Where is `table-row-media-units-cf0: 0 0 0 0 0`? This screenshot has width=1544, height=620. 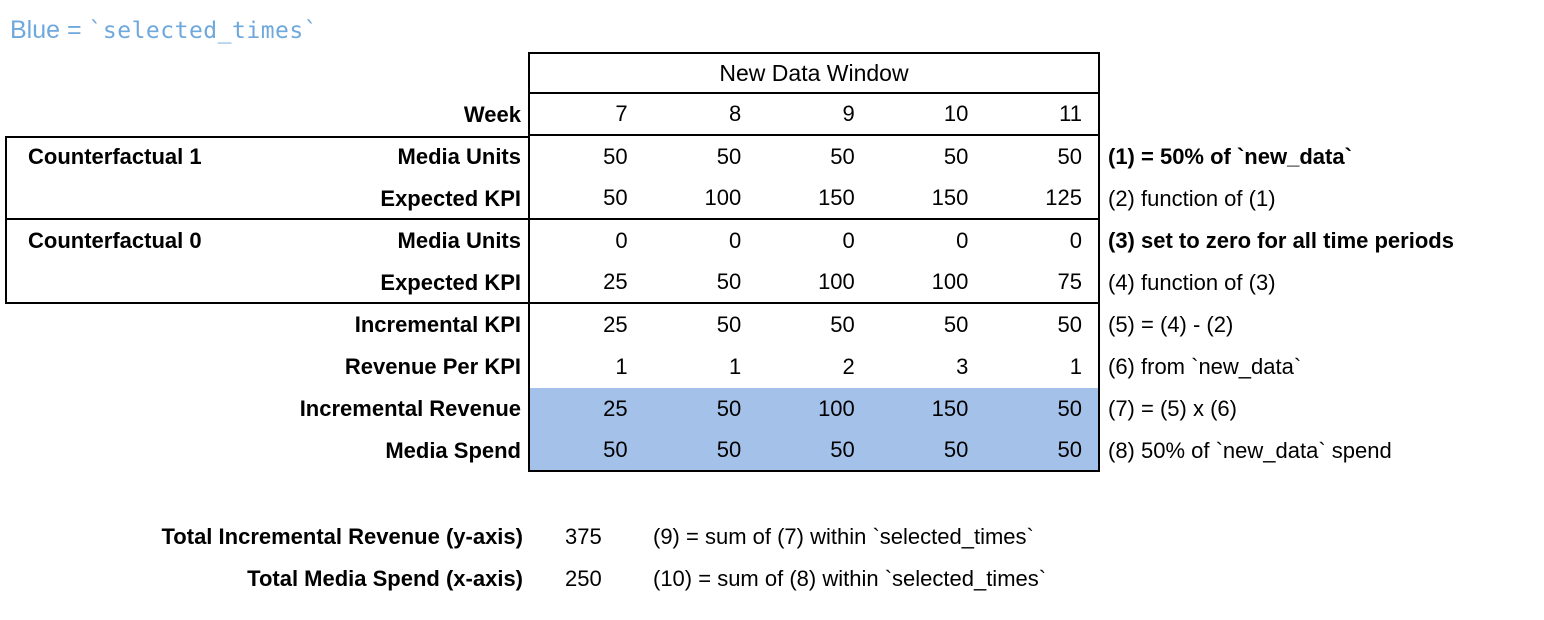 table-row-media-units-cf0: 0 0 0 0 0 is located at coordinates (814, 241).